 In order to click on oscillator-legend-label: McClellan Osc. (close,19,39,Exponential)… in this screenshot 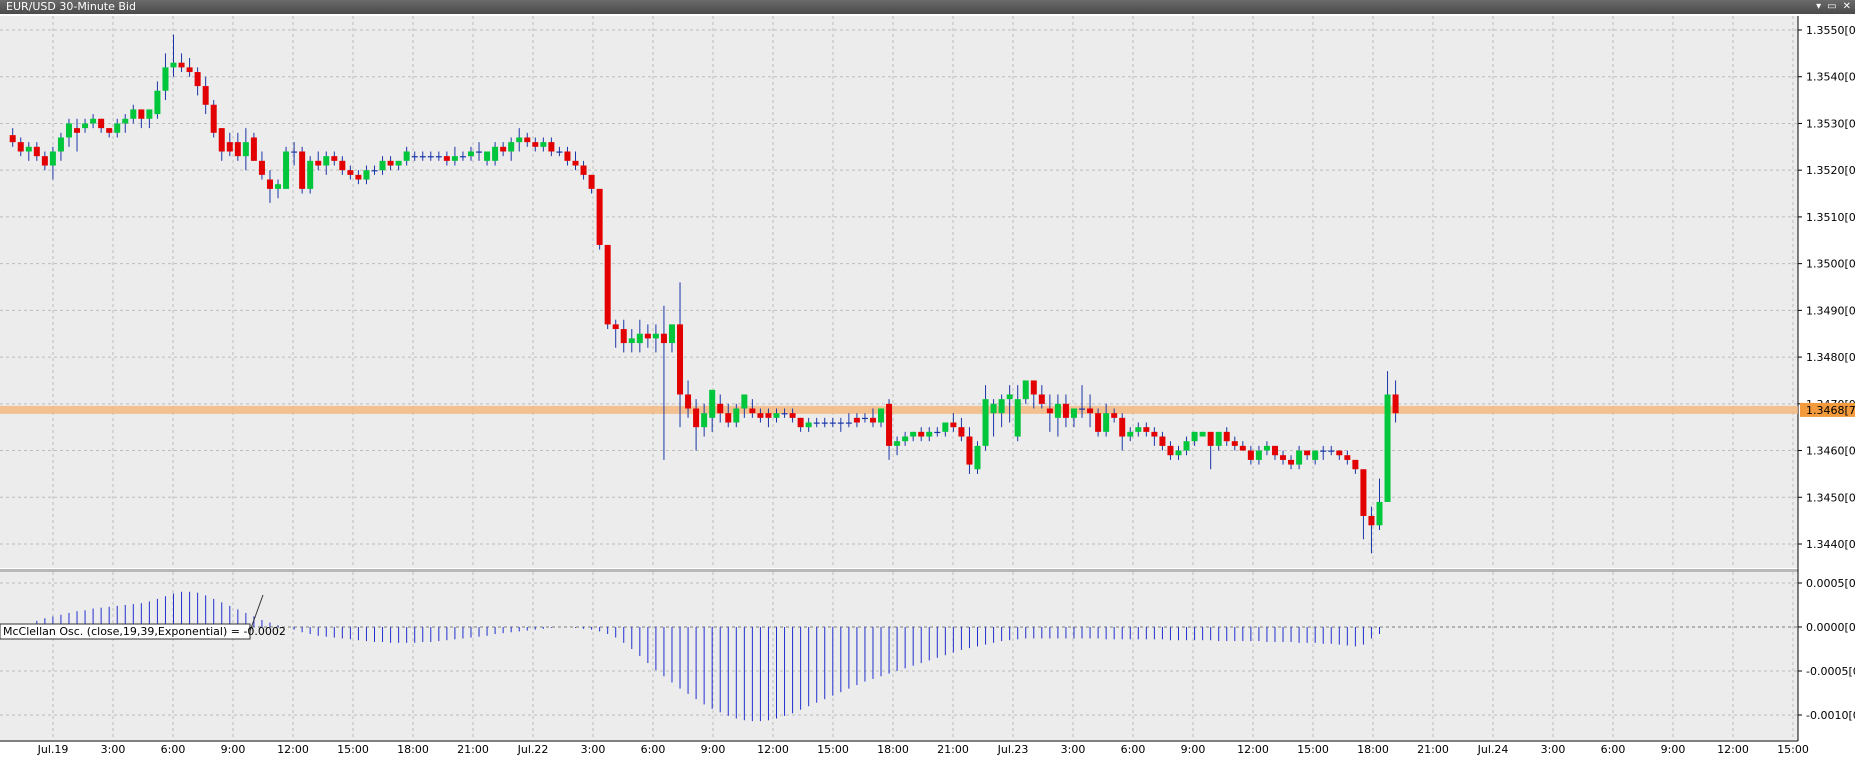, I will do `click(144, 631)`.